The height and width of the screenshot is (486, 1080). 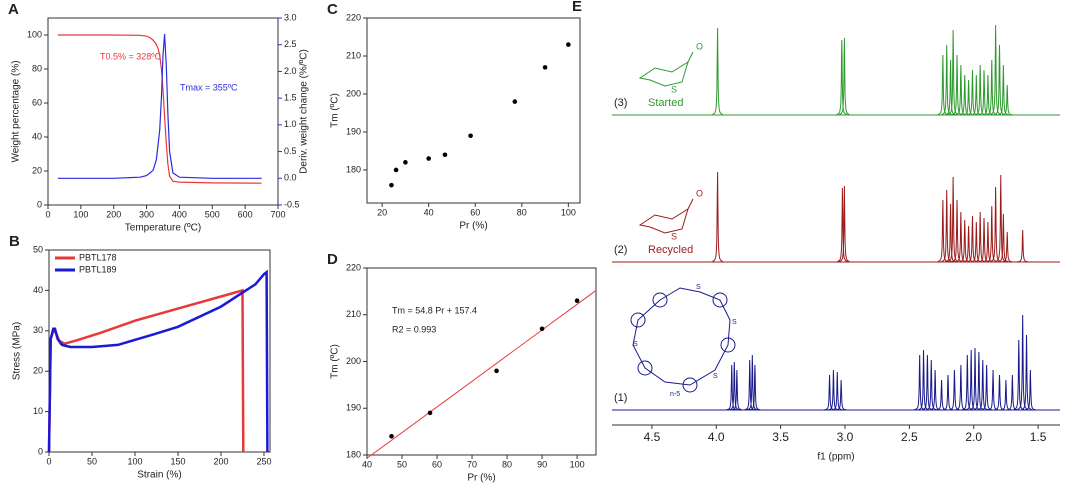 What do you see at coordinates (14, 241) in the screenshot?
I see `panel-label: B` at bounding box center [14, 241].